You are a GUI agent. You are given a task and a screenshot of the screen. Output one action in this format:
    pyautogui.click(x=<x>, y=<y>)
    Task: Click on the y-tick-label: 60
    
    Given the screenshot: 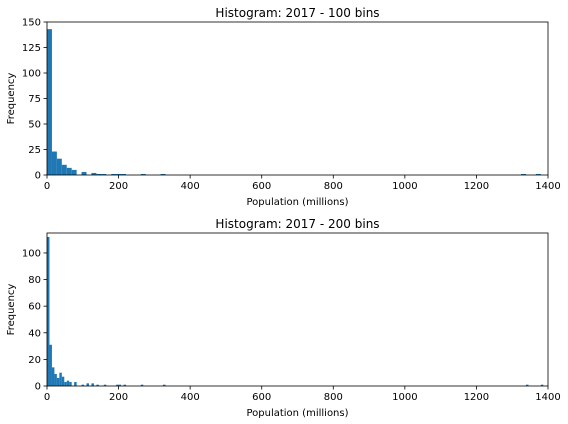 What is the action you would take?
    pyautogui.click(x=34, y=307)
    